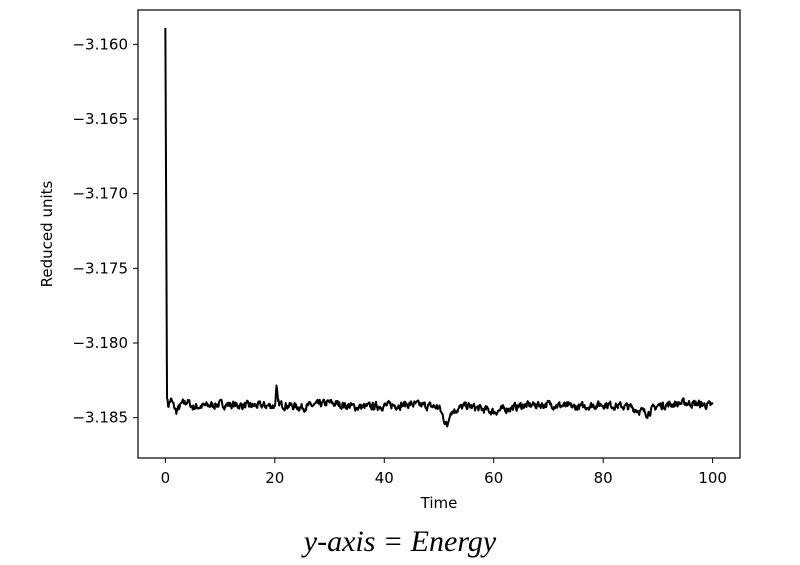 The width and height of the screenshot is (800, 565). I want to click on x-tick-label: 40, so click(384, 478).